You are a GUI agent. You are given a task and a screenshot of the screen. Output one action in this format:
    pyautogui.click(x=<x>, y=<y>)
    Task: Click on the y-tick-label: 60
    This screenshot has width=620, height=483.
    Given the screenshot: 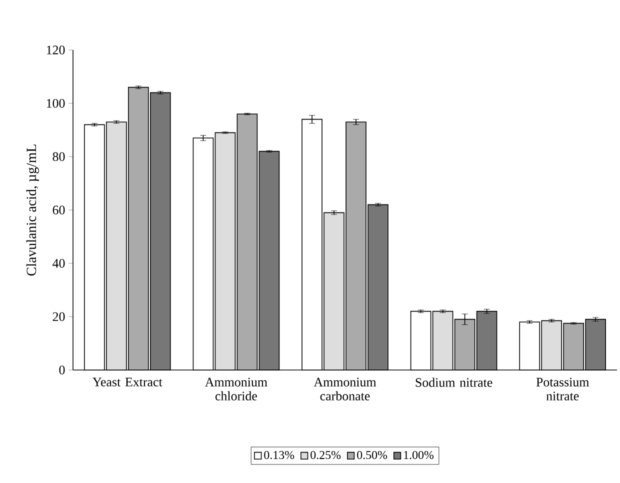 What is the action you would take?
    pyautogui.click(x=58, y=210)
    